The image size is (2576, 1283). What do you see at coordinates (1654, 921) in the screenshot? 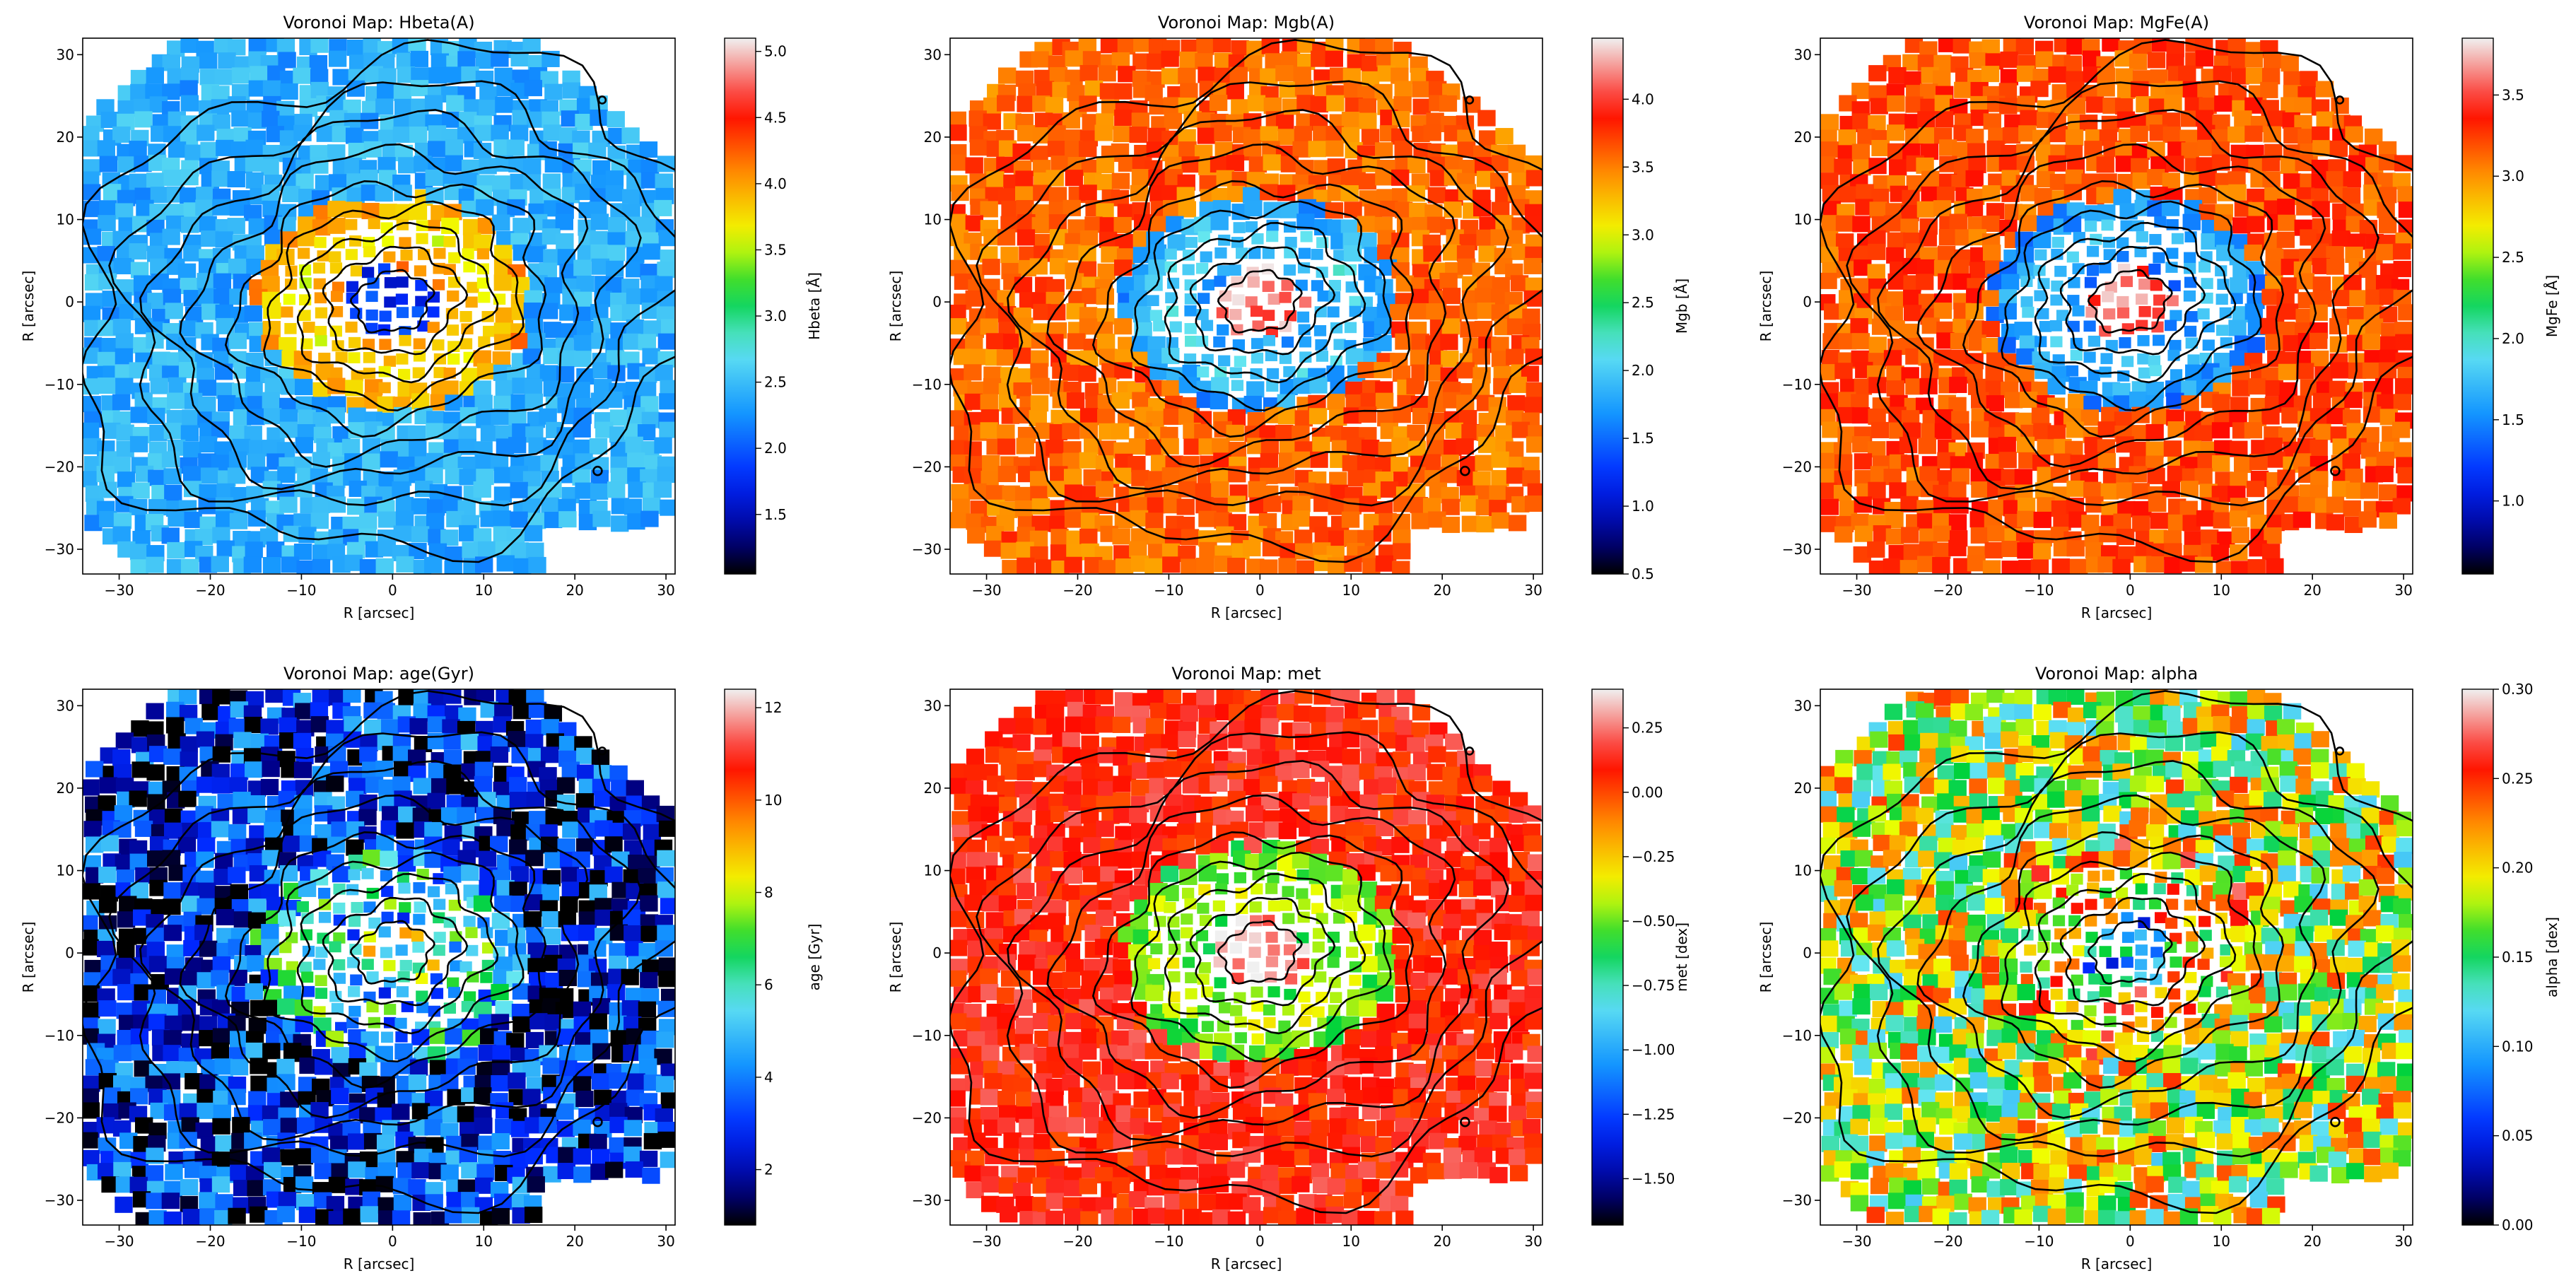
I see `colorbar-tick-label: −0.50` at bounding box center [1654, 921].